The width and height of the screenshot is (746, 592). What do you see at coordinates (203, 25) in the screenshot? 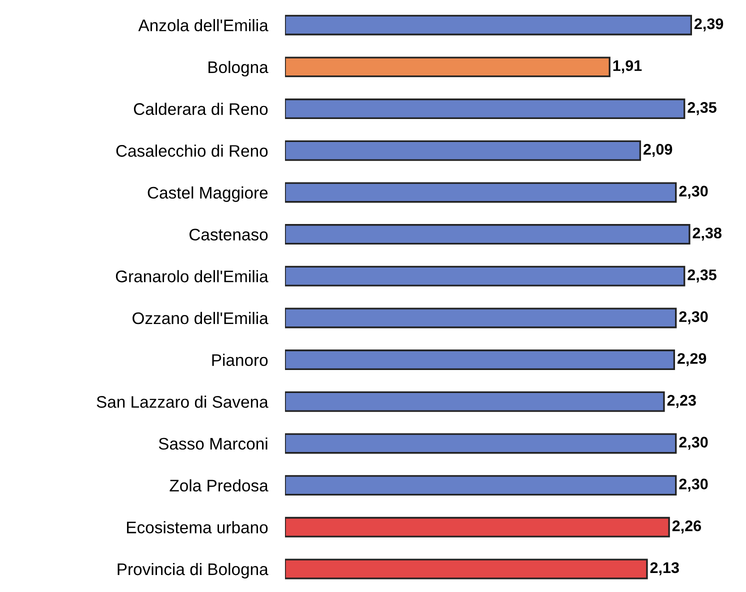
I see `y-tick-label: Anzola dell'Emilia` at bounding box center [203, 25].